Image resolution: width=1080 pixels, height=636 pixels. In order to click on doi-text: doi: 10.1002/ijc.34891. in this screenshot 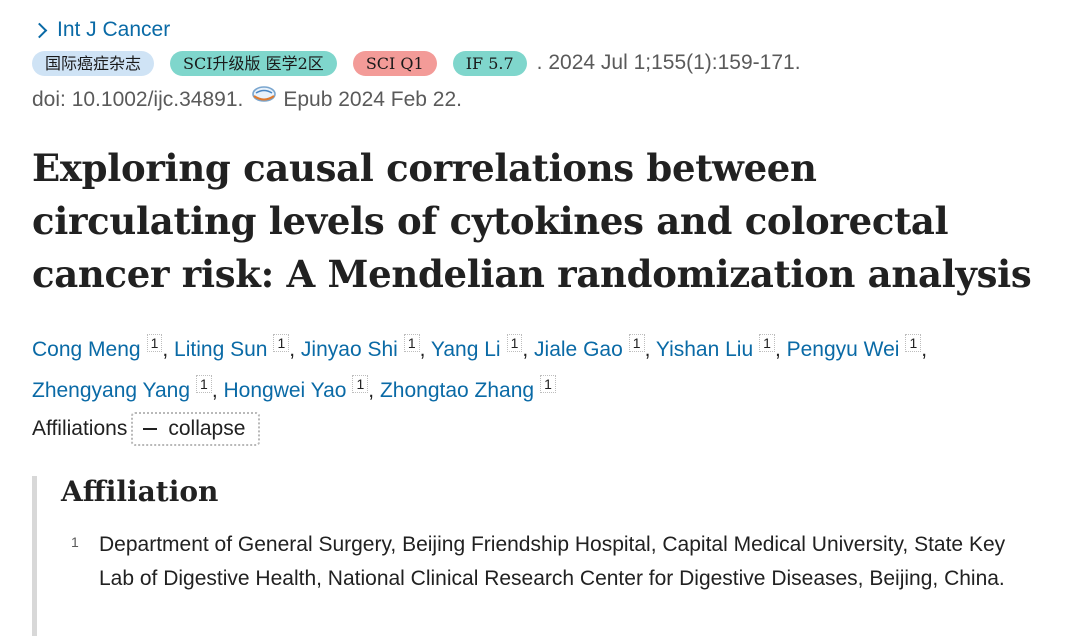, I will do `click(138, 99)`.